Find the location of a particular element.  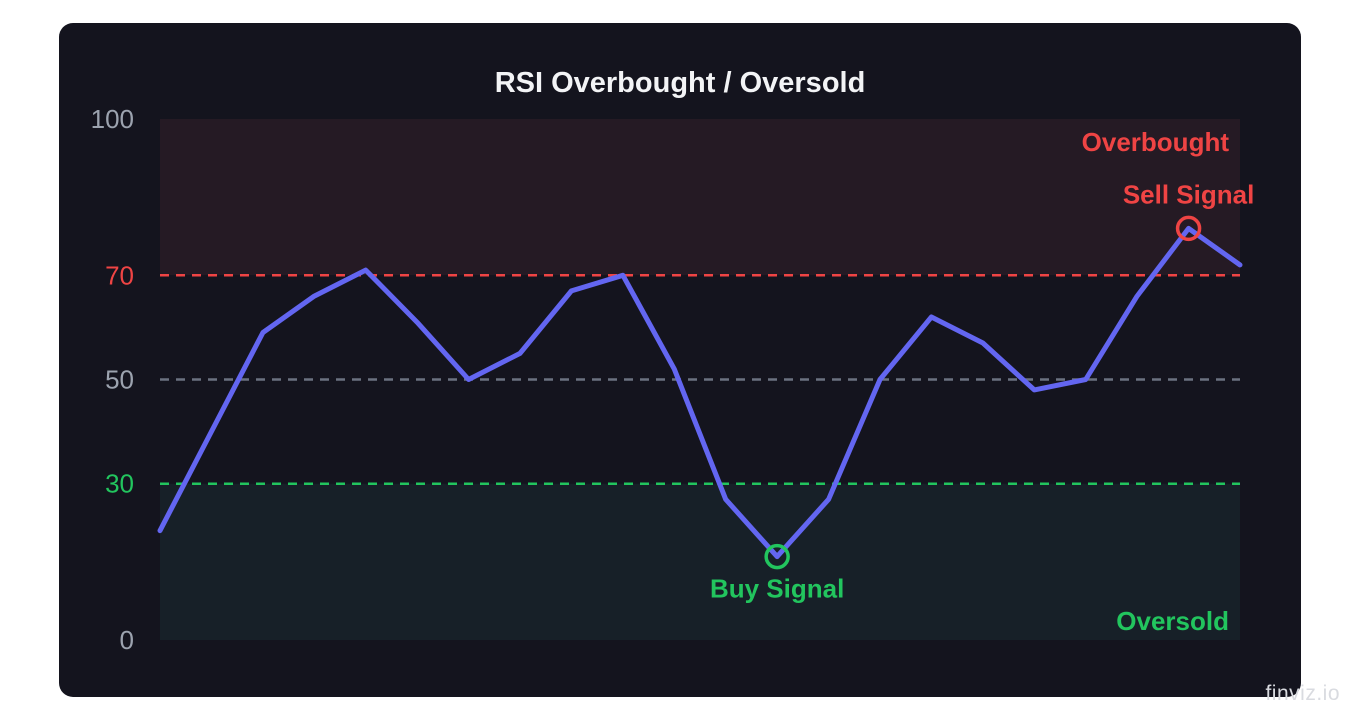

y-tick-label-50: 50 is located at coordinates (119, 380).